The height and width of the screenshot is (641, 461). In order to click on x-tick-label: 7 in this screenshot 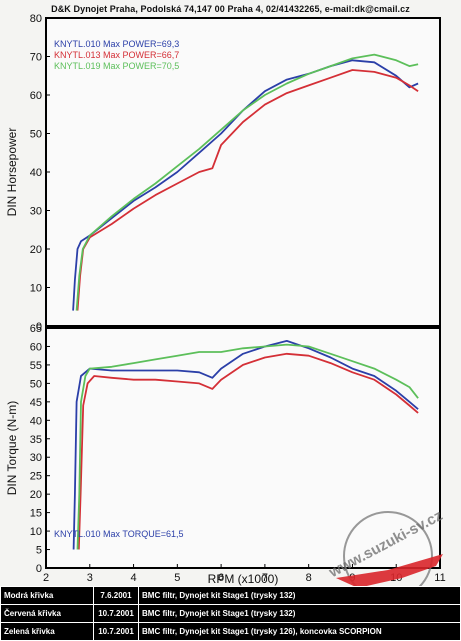, I will do `click(265, 578)`.